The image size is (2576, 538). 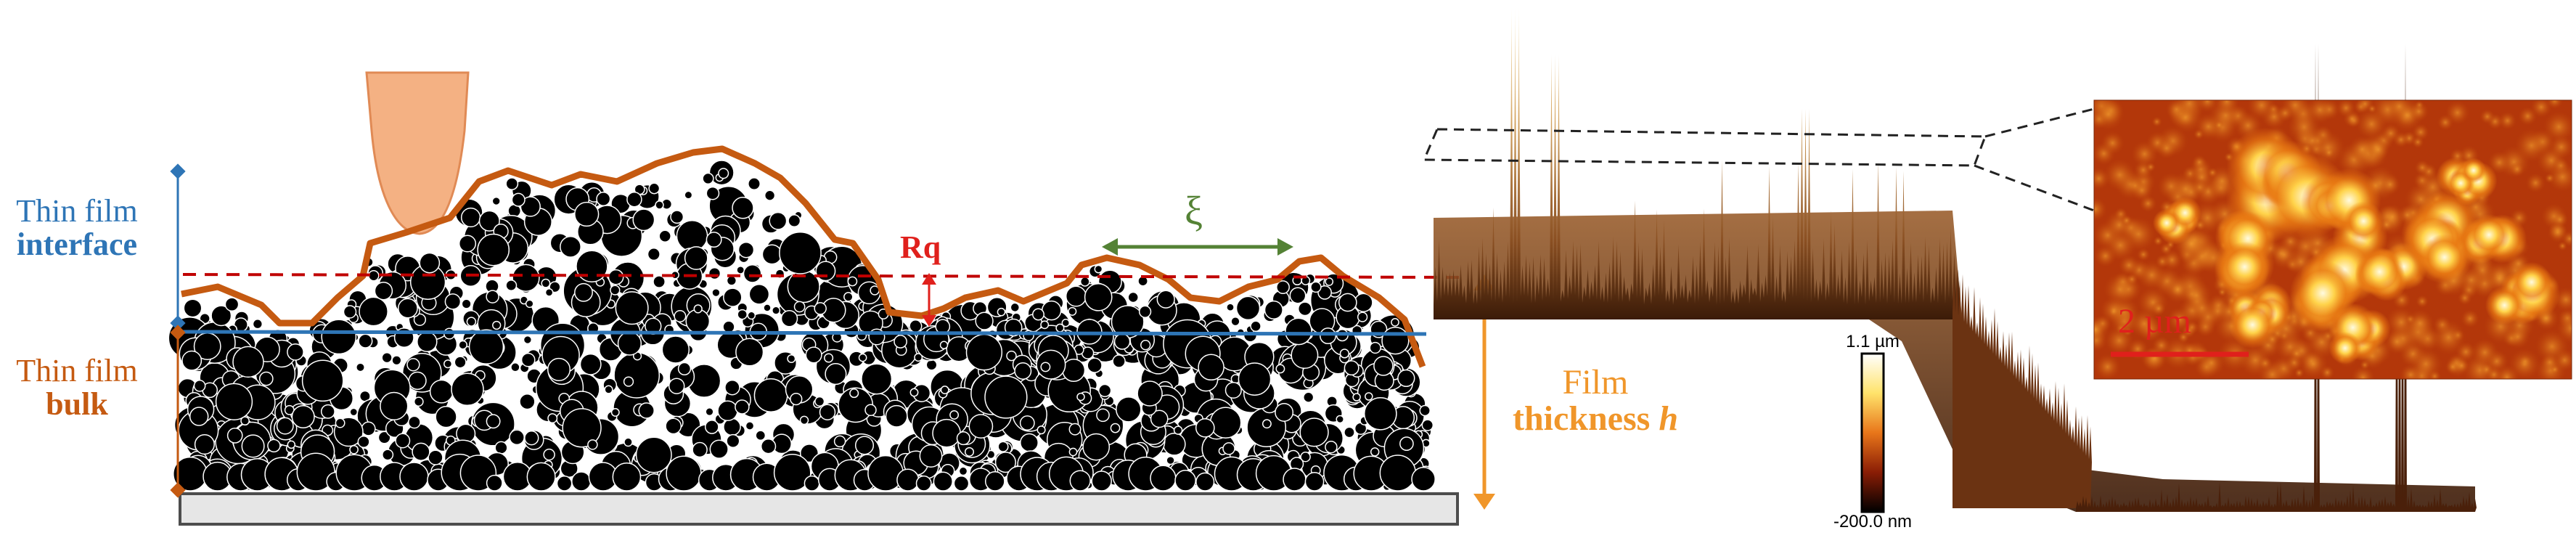 I want to click on thickness-label-word: thickness, so click(x=1586, y=418).